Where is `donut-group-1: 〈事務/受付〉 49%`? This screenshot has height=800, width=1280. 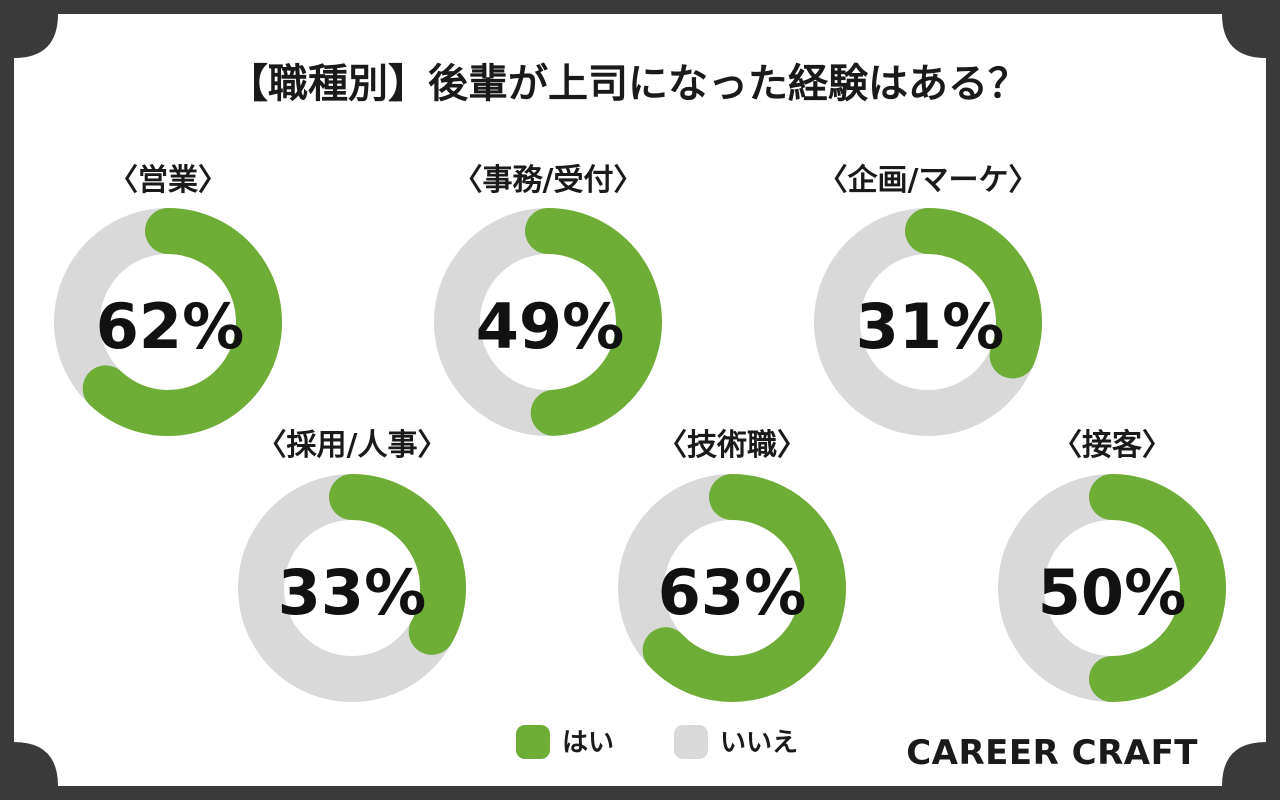 donut-group-1: 〈事務/受付〉 49% is located at coordinates (548, 299).